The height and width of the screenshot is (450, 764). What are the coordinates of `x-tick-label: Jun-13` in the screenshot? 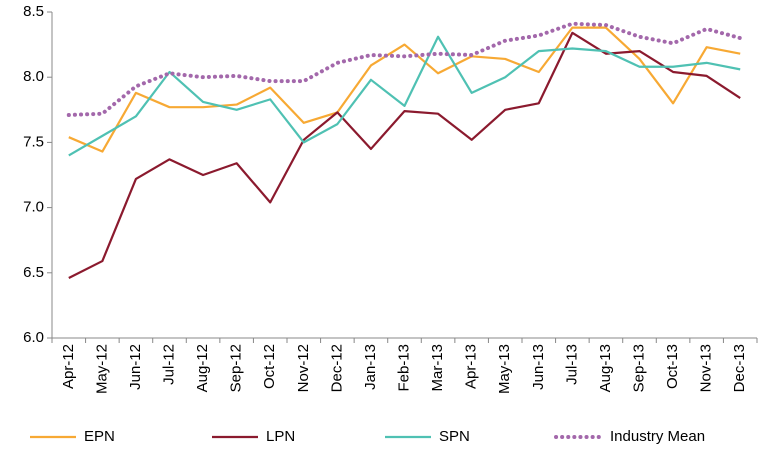 It's located at (538, 367).